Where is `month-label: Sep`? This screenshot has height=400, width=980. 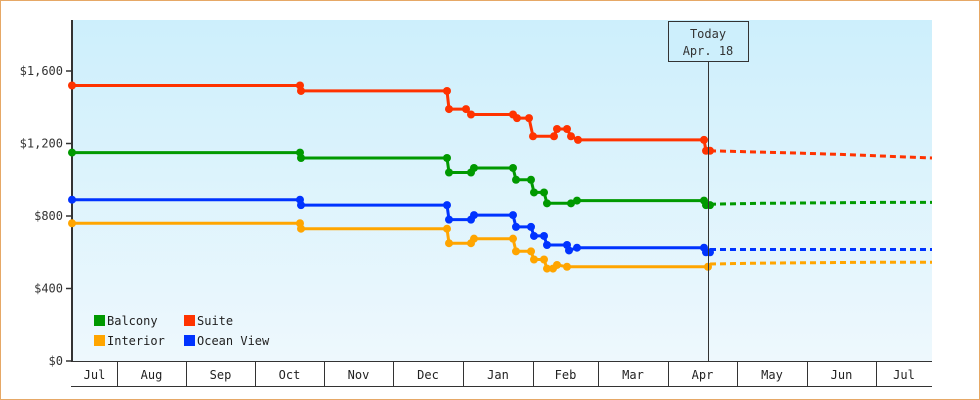
month-label: Sep is located at coordinates (221, 375).